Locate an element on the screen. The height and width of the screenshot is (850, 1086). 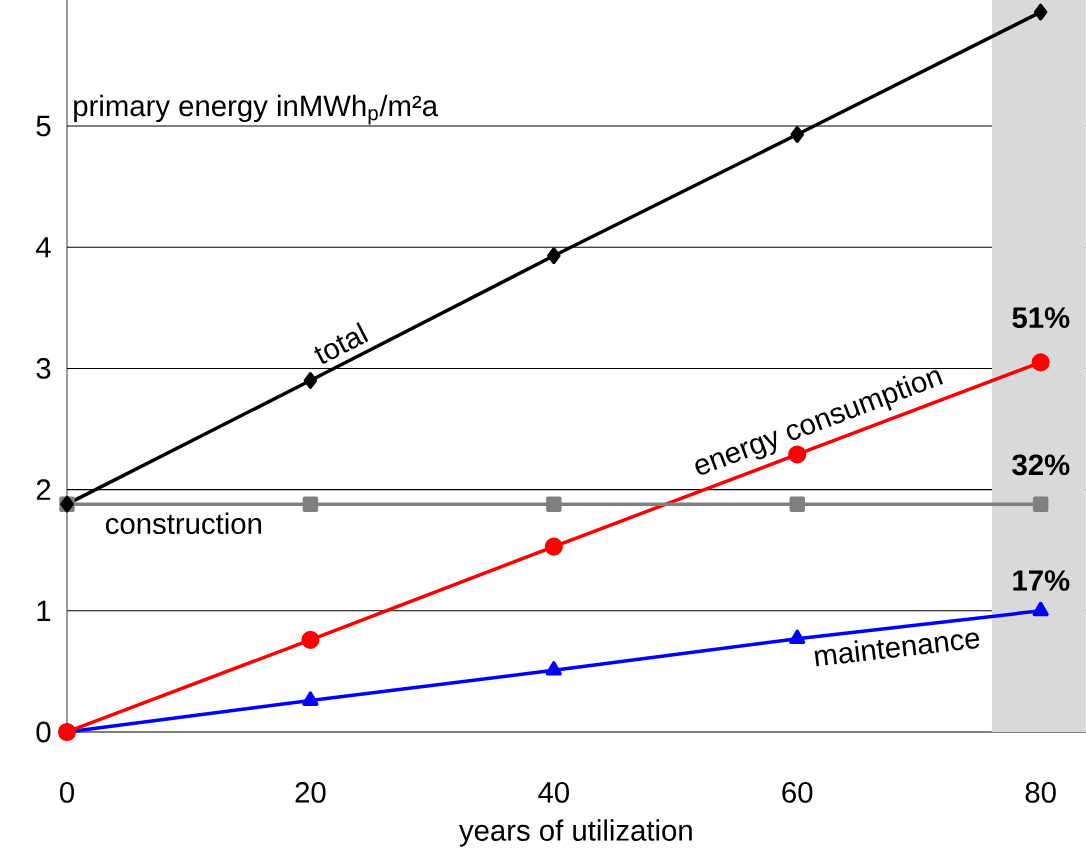
y-axis-title: primary energy inMWh$_{p}$/m²a is located at coordinates (256, 109).